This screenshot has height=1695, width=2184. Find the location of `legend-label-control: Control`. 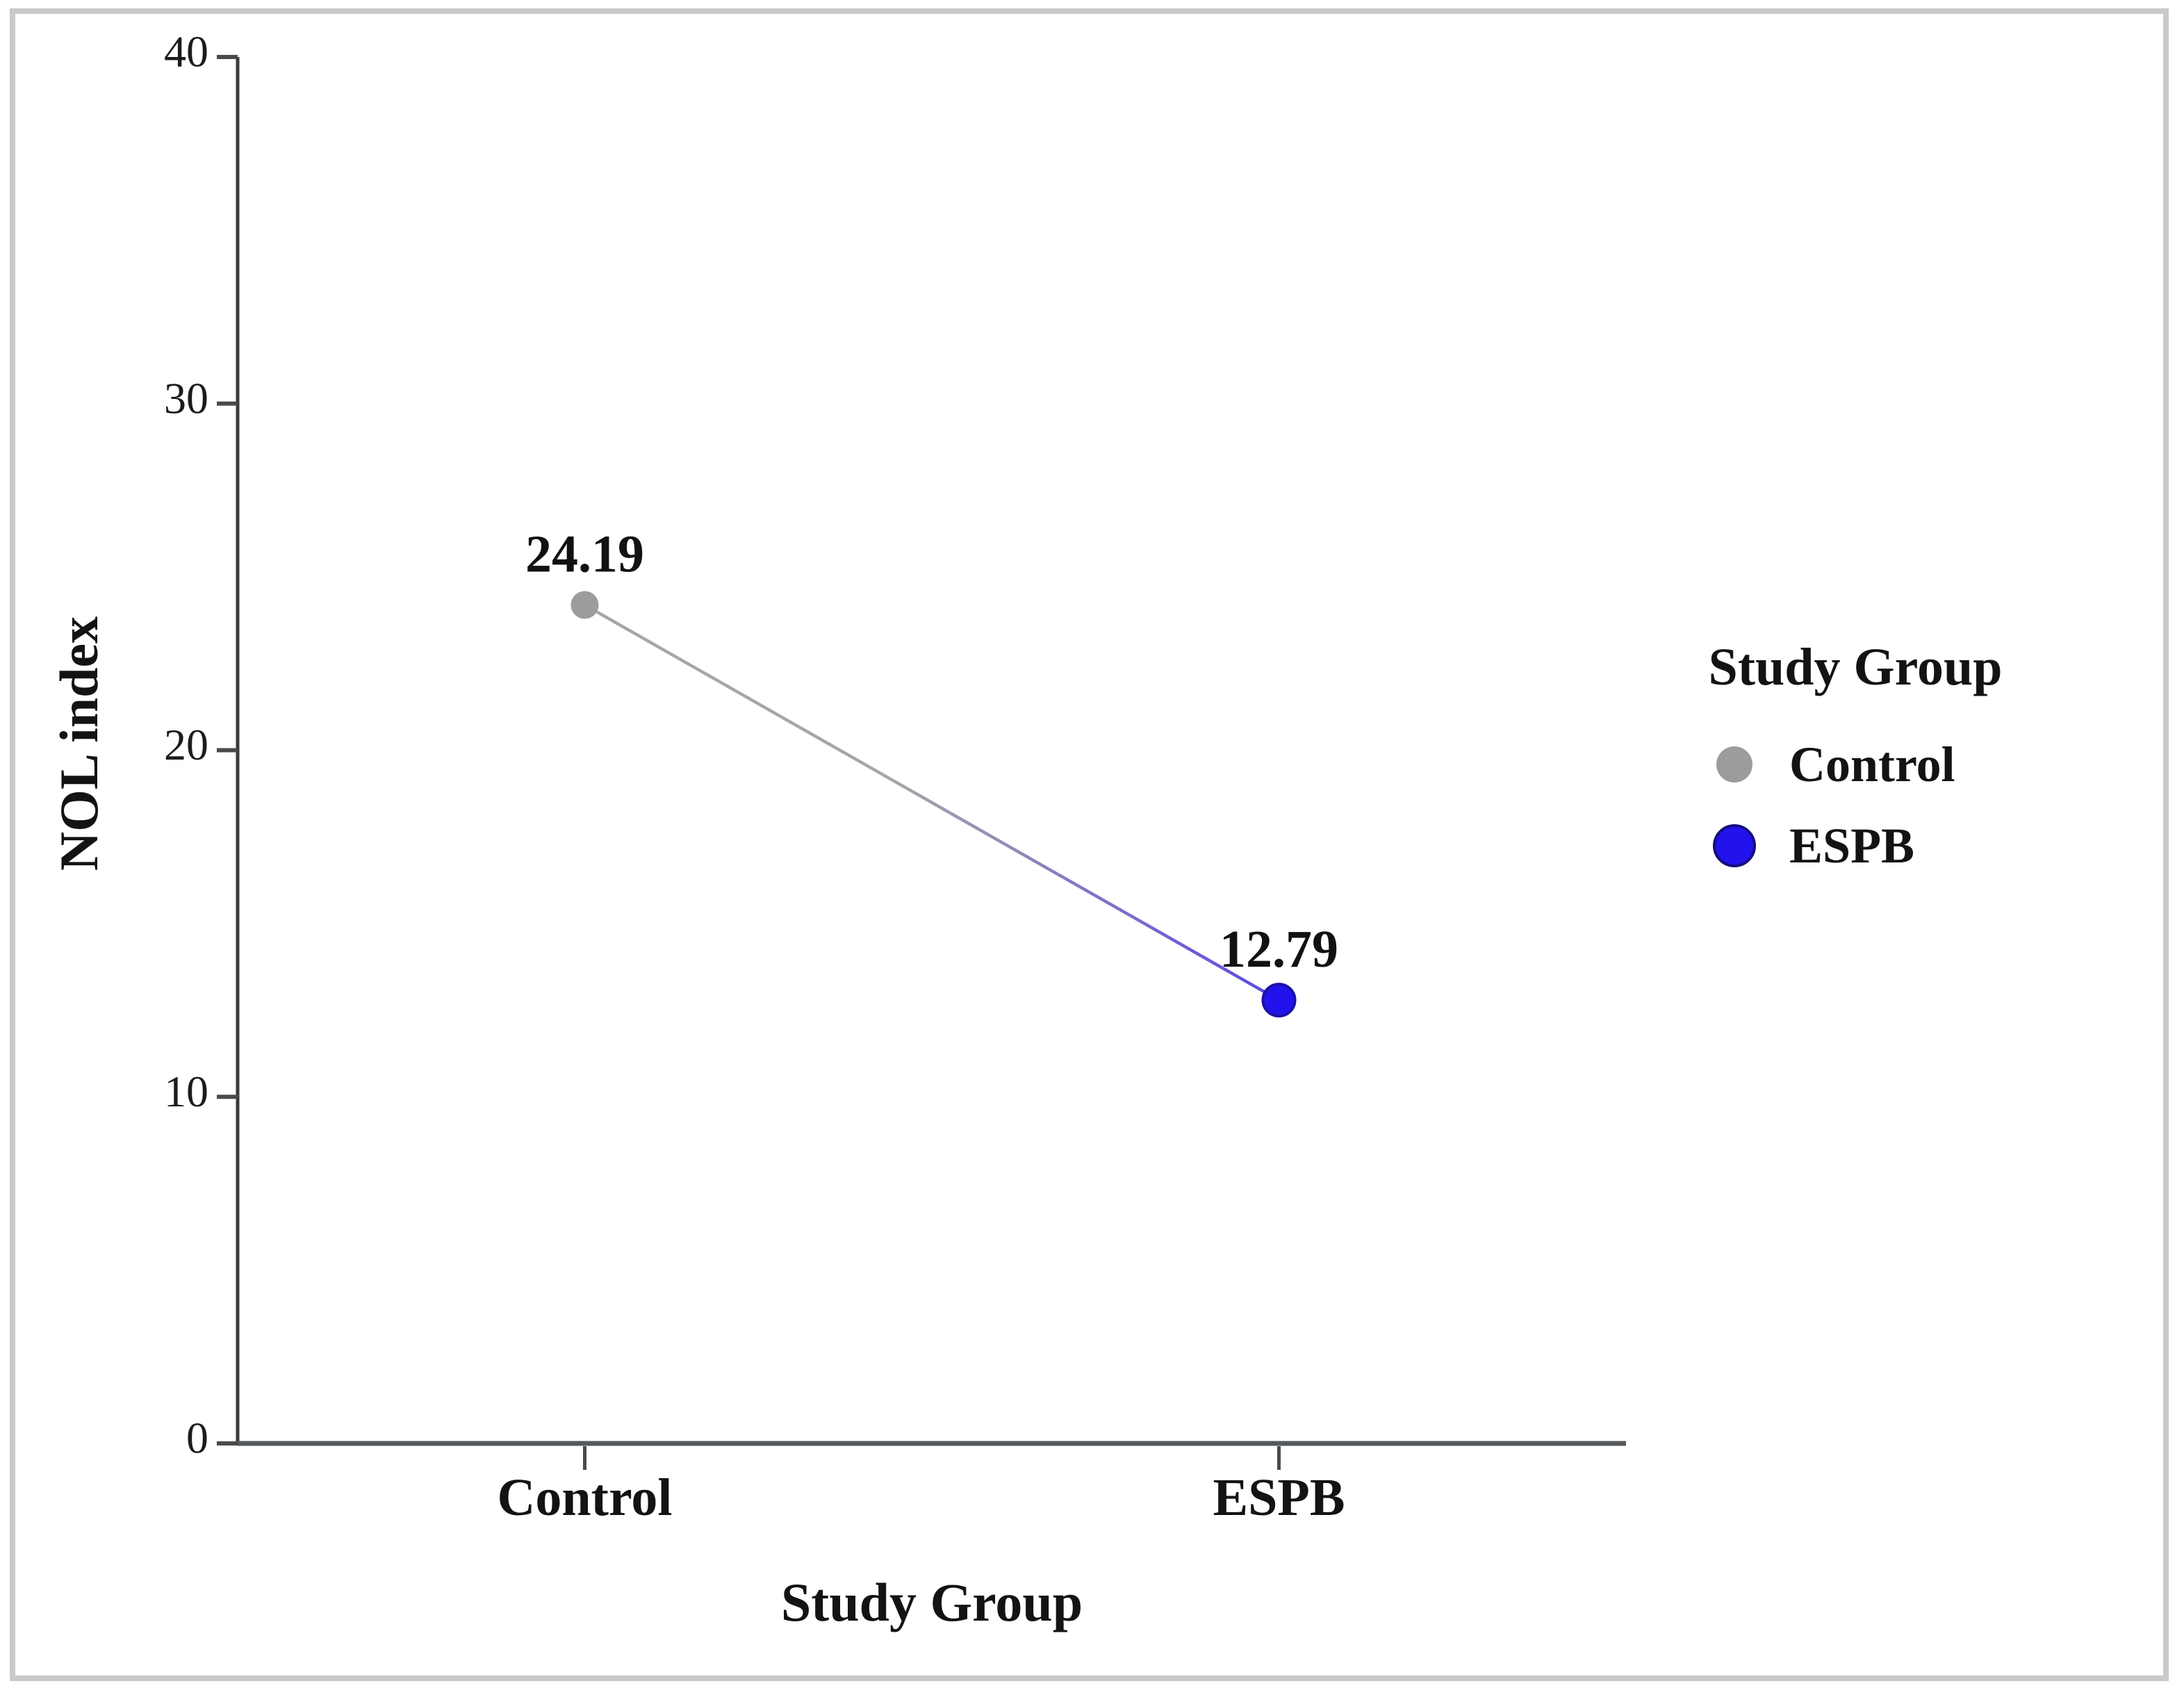

legend-label-control: Control is located at coordinates (1872, 764).